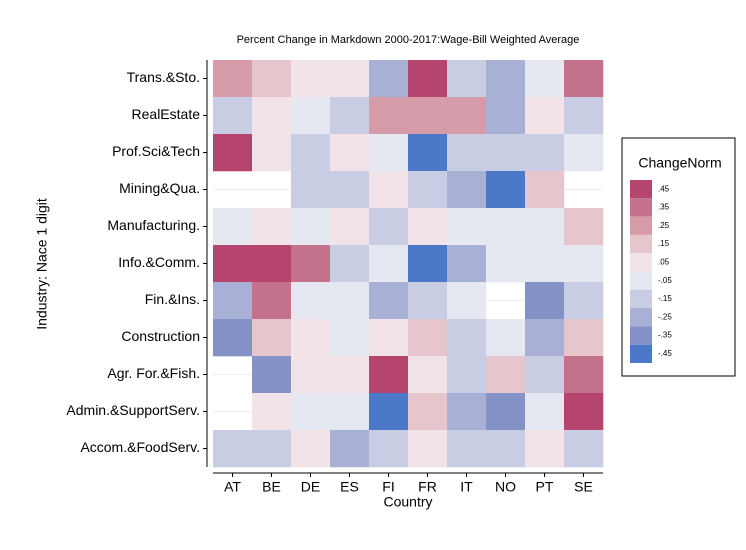 Image resolution: width=746 pixels, height=550 pixels. Describe the element at coordinates (388, 487) in the screenshot. I see `x-tick-label: FI` at that location.